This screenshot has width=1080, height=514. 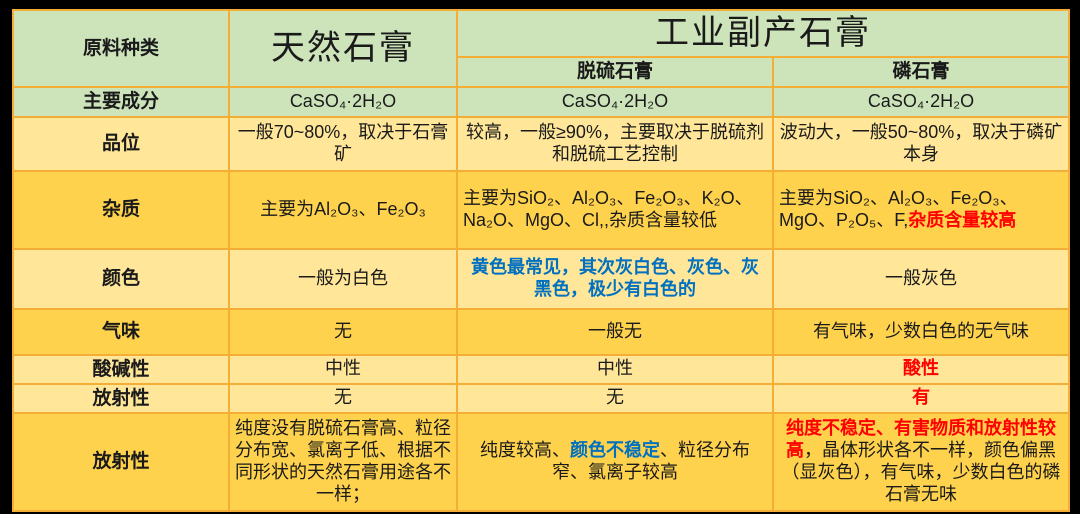 What do you see at coordinates (615, 369) in the screenshot?
I see `desulfurization-gypsum-cell: 中性` at bounding box center [615, 369].